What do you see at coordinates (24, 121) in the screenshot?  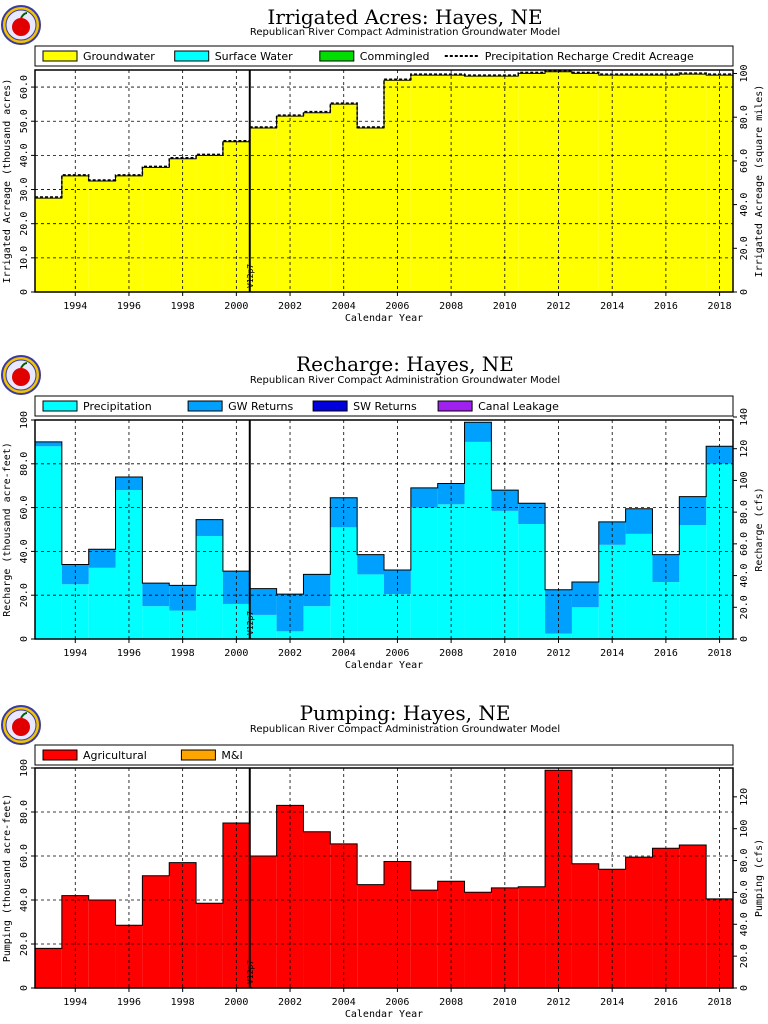 I see `y-tick-label: 50.0` at bounding box center [24, 121].